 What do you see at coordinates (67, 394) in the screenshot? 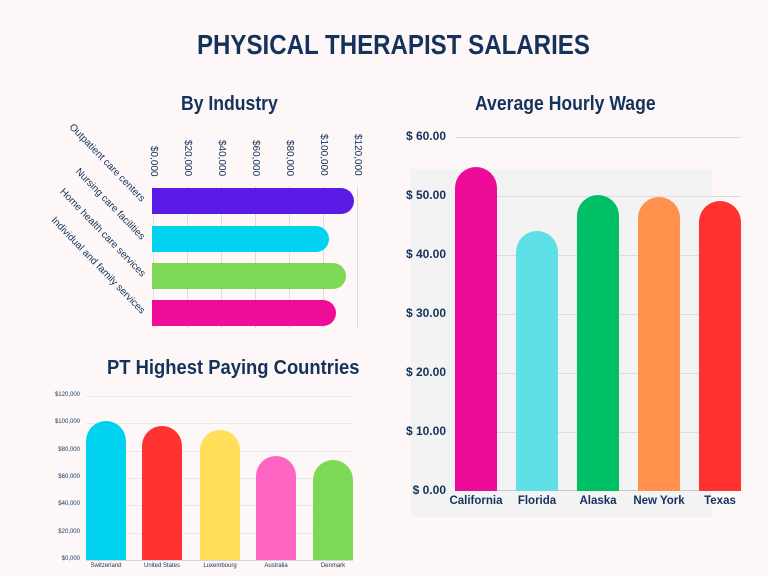
I see `y-tick-label: $120,000` at bounding box center [67, 394].